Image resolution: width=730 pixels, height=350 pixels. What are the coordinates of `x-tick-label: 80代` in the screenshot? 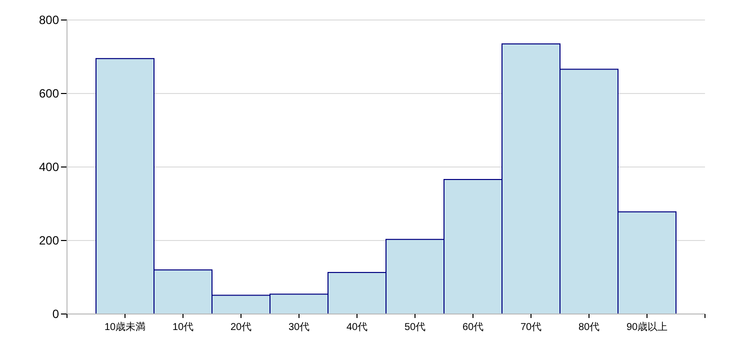 It's located at (589, 327).